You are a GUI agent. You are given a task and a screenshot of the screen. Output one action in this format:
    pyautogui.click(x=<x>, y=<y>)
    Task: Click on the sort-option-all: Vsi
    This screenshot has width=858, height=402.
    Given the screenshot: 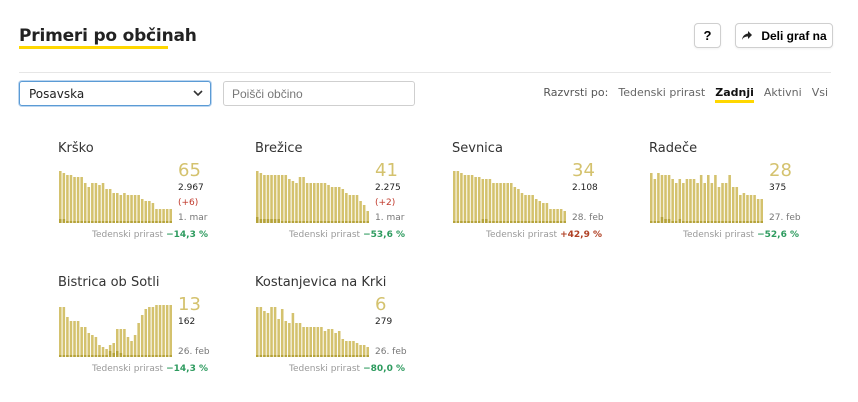 What is the action you would take?
    pyautogui.click(x=819, y=92)
    